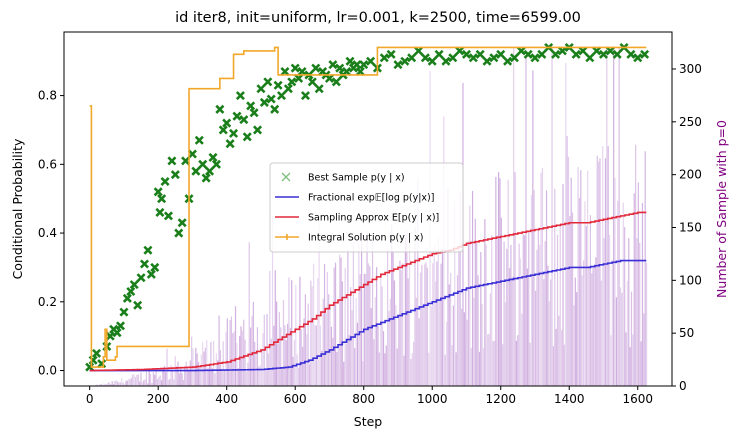 The image size is (740, 444). I want to click on y-axis-left: 0.0 0.2 0.4 0.6 0.8, so click(51, 233).